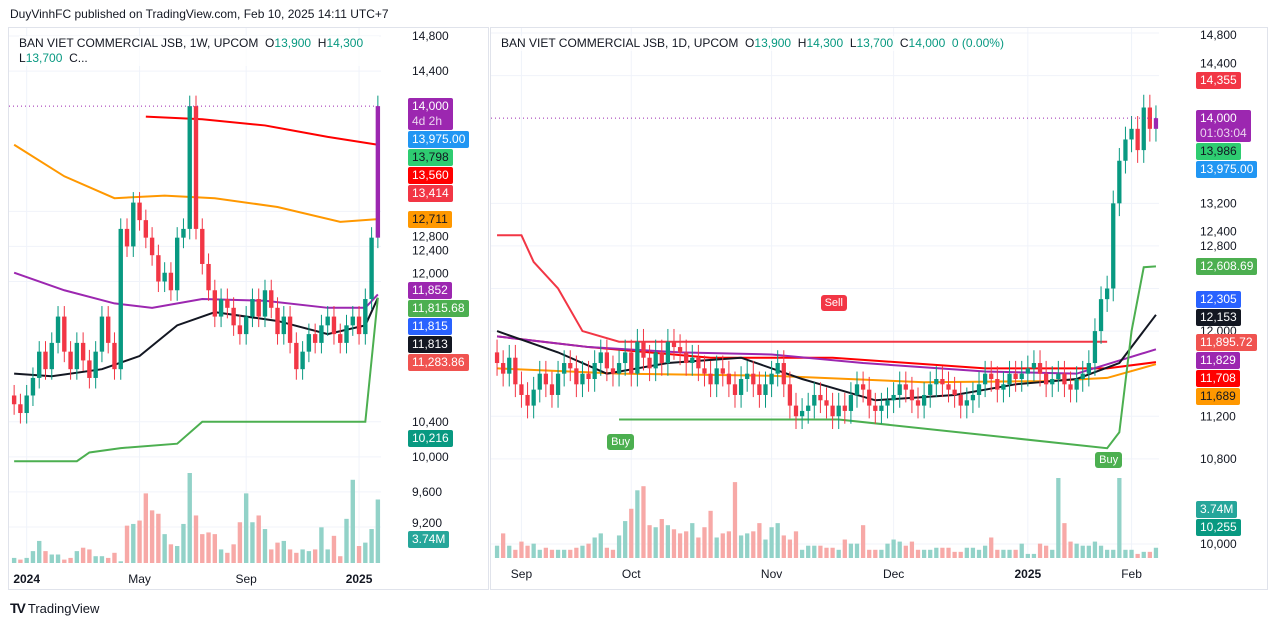 This screenshot has width=1276, height=626. What do you see at coordinates (262, 130) in the screenshot?
I see `indicator-line` at bounding box center [262, 130].